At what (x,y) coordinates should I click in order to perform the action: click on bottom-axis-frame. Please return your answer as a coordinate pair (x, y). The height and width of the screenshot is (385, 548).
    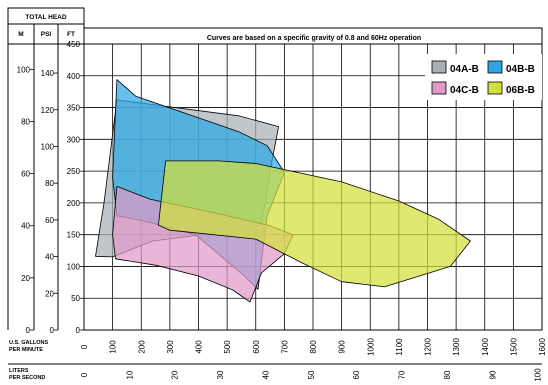
    Looking at the image, I should click on (275, 347).